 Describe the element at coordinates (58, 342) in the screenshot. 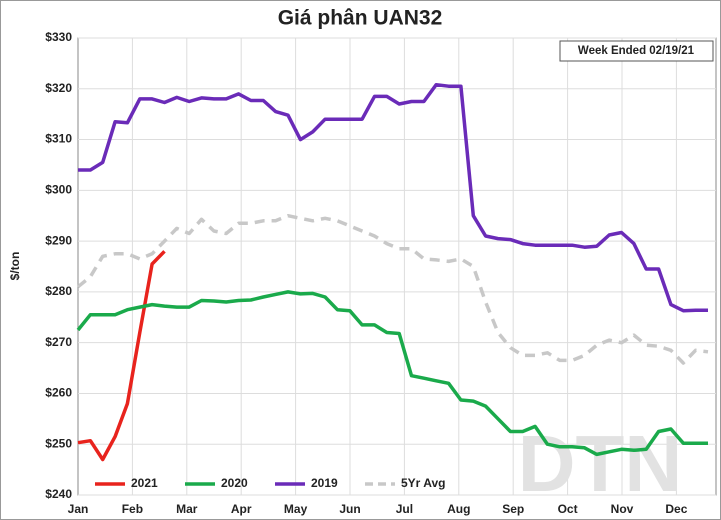

I see `y-tick-label: $270` at that location.